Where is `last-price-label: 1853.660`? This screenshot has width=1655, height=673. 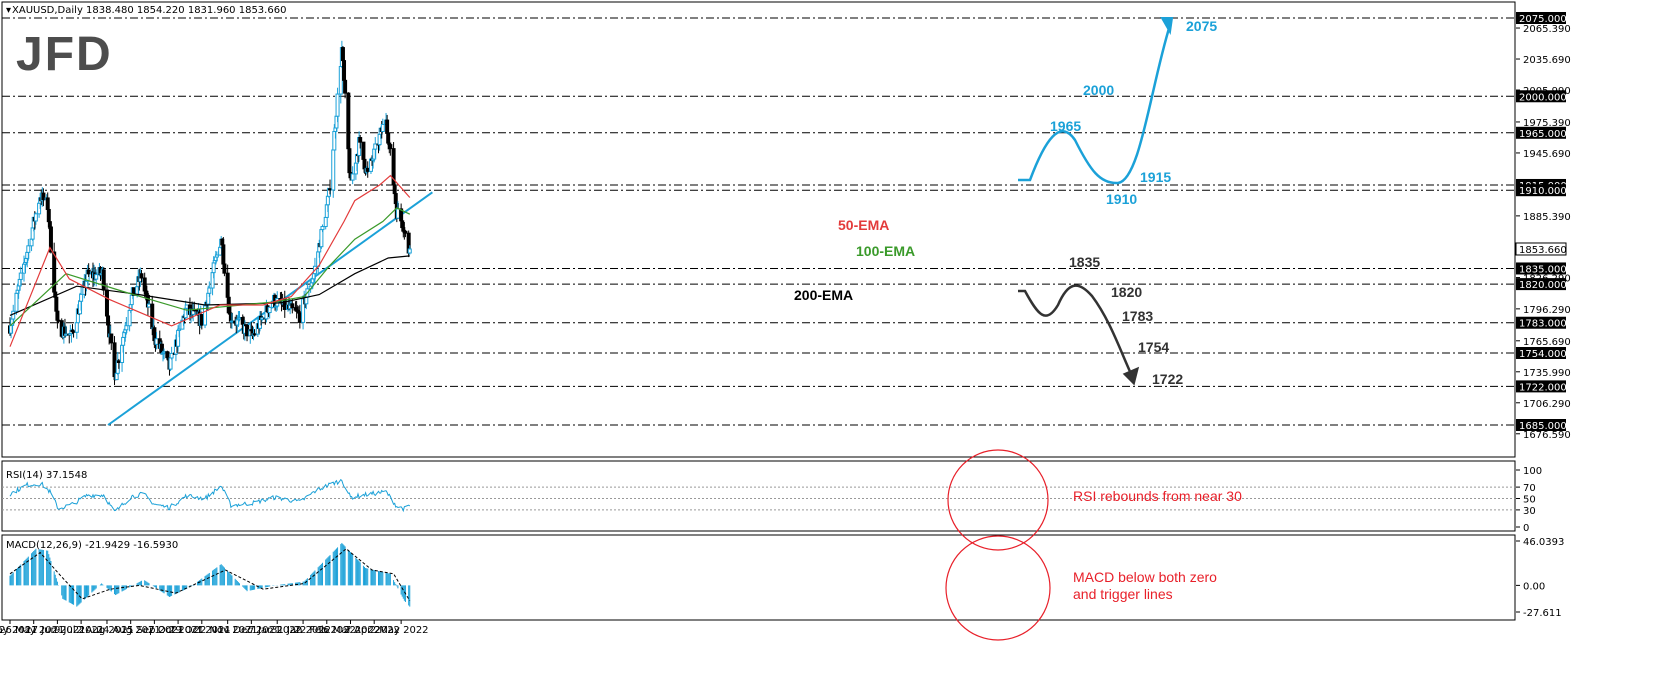 last-price-label: 1853.660 is located at coordinates (1543, 250).